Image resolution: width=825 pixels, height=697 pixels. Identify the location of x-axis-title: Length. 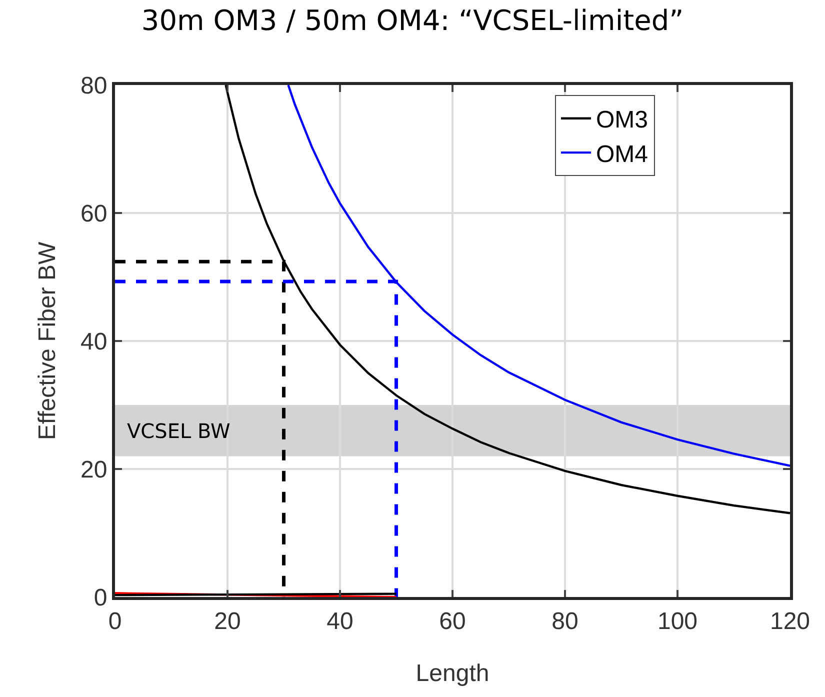
(453, 673).